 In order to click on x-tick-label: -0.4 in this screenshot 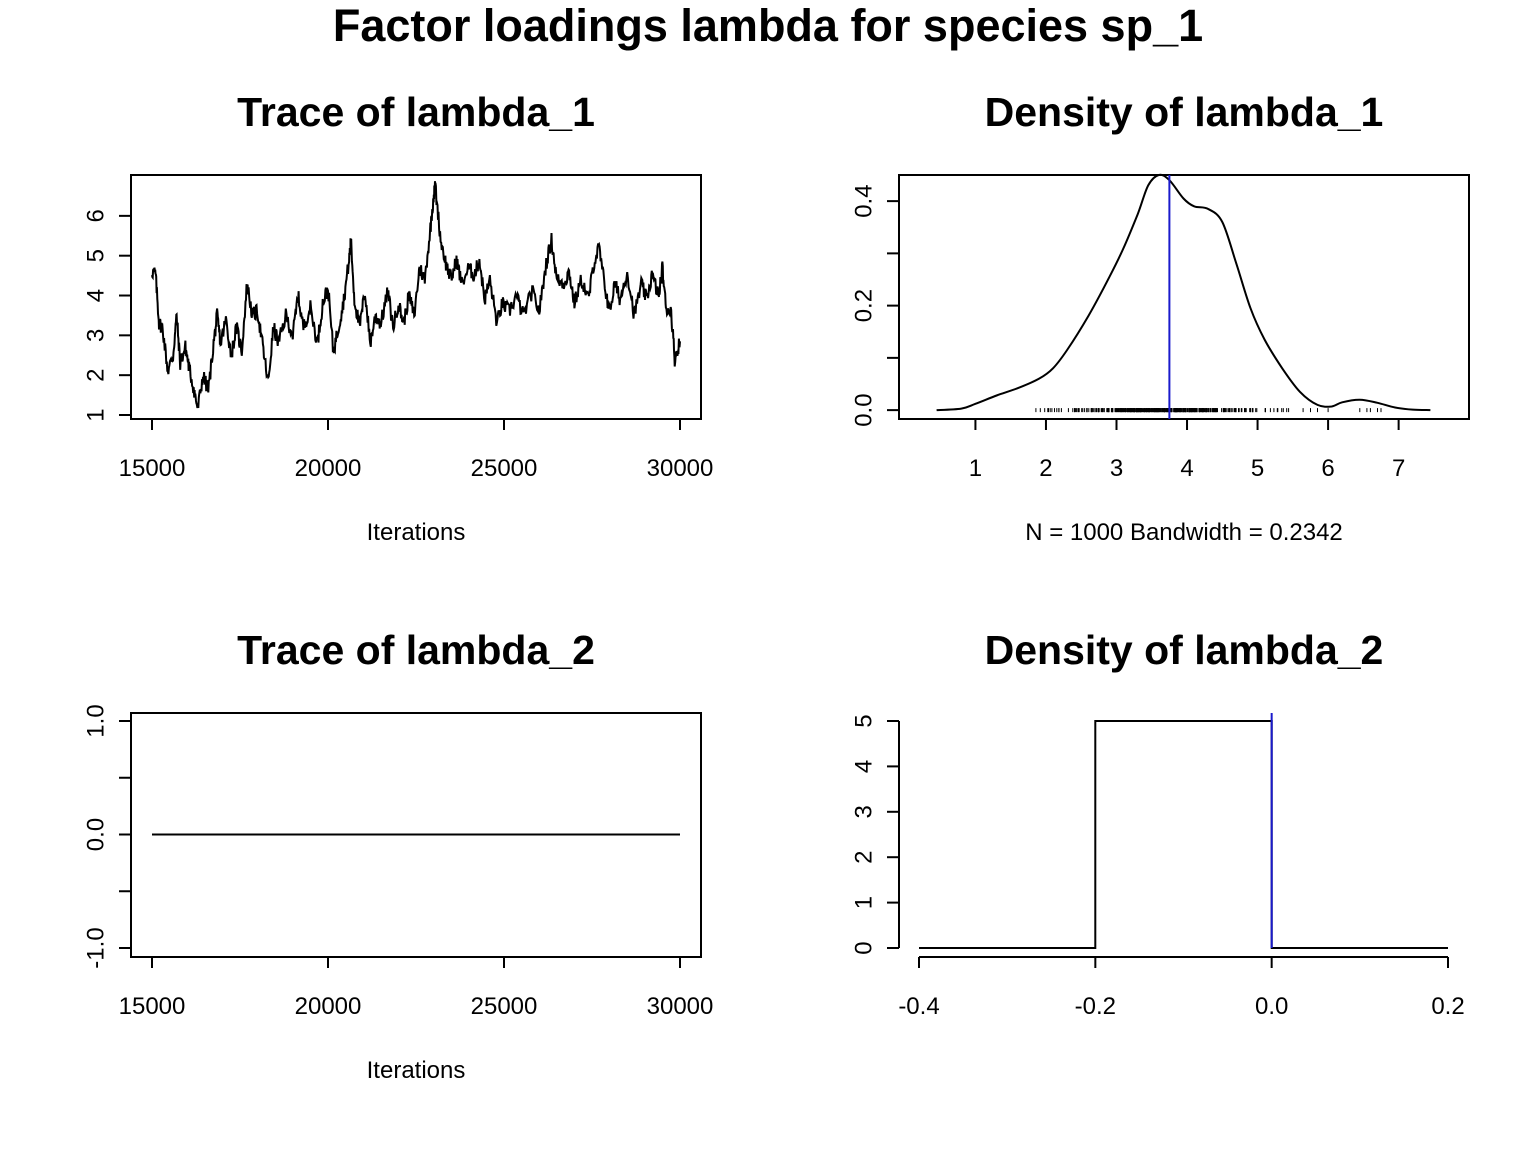, I will do `click(918, 1006)`.